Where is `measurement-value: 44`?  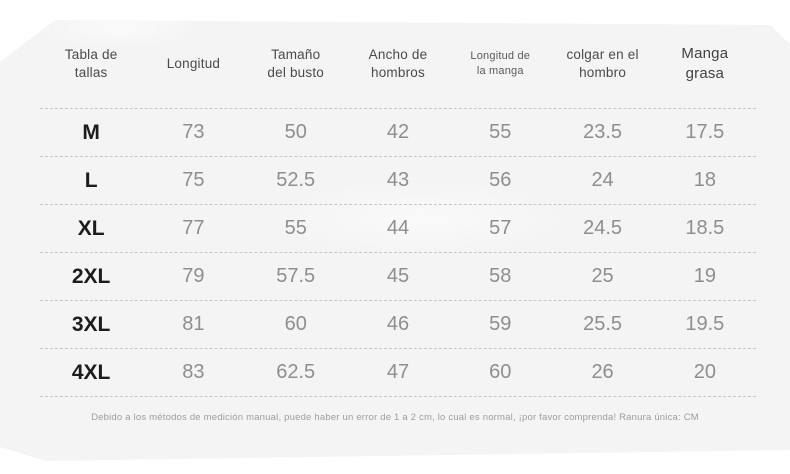
measurement-value: 44 is located at coordinates (398, 228).